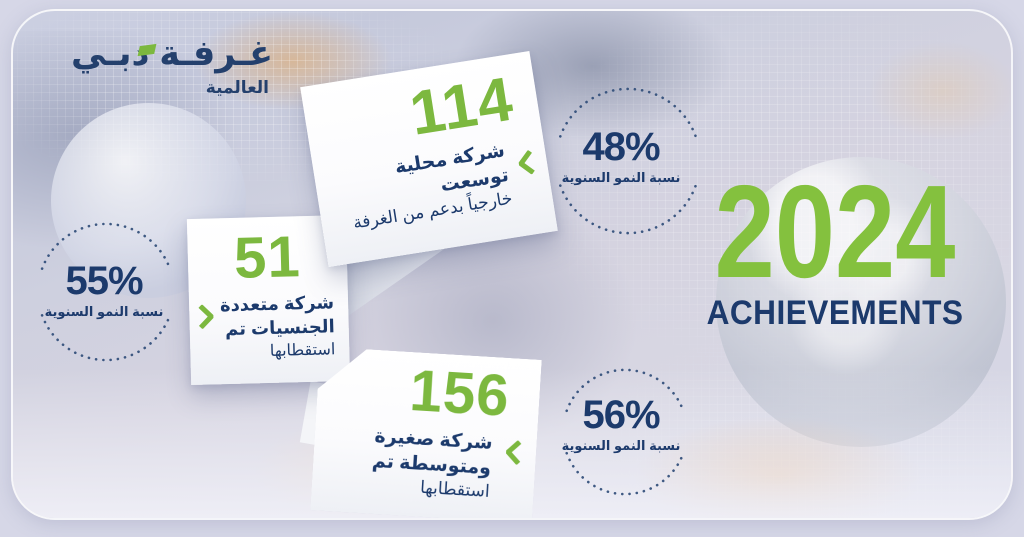  Describe the element at coordinates (206, 317) in the screenshot. I see `chevron-right-icon` at that location.